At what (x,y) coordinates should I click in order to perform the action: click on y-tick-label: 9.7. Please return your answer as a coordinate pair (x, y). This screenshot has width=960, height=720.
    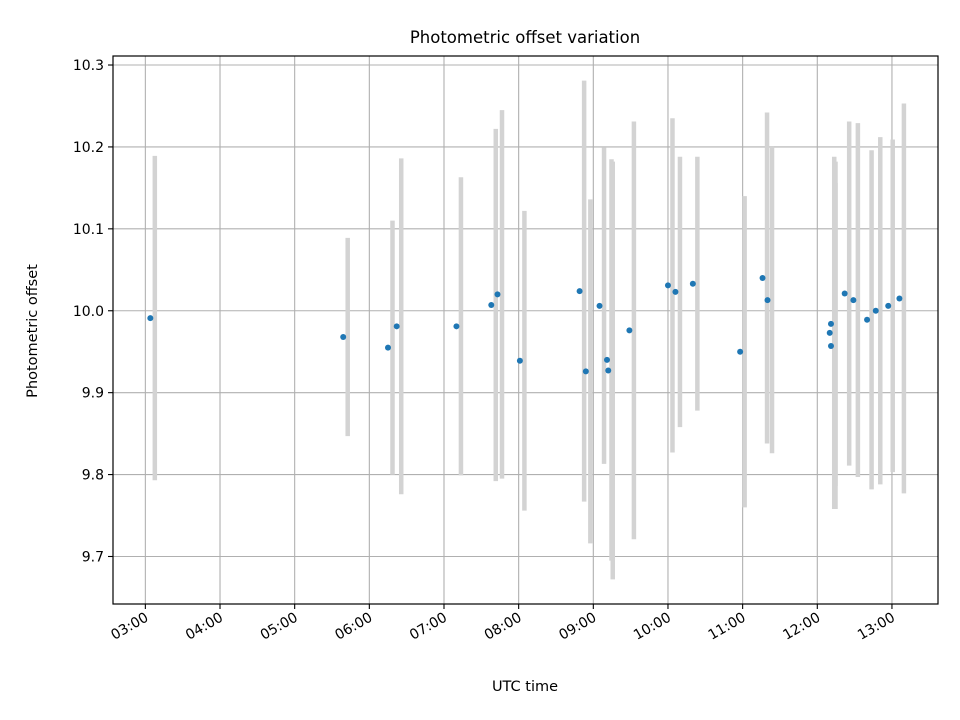
    Looking at the image, I should click on (93, 557).